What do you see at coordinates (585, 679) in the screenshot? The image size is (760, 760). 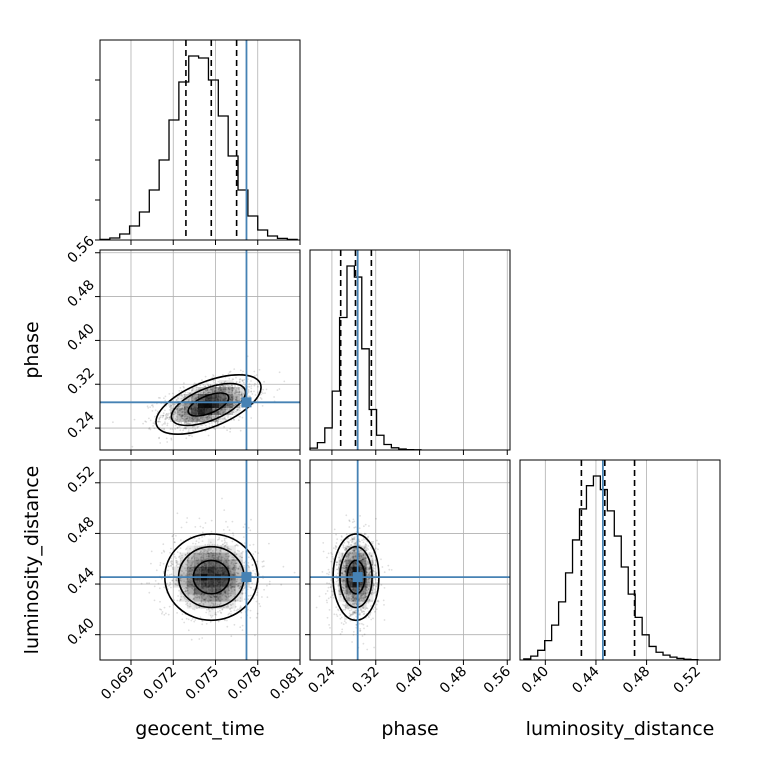 I see `x-tick-label: 0.44` at bounding box center [585, 679].